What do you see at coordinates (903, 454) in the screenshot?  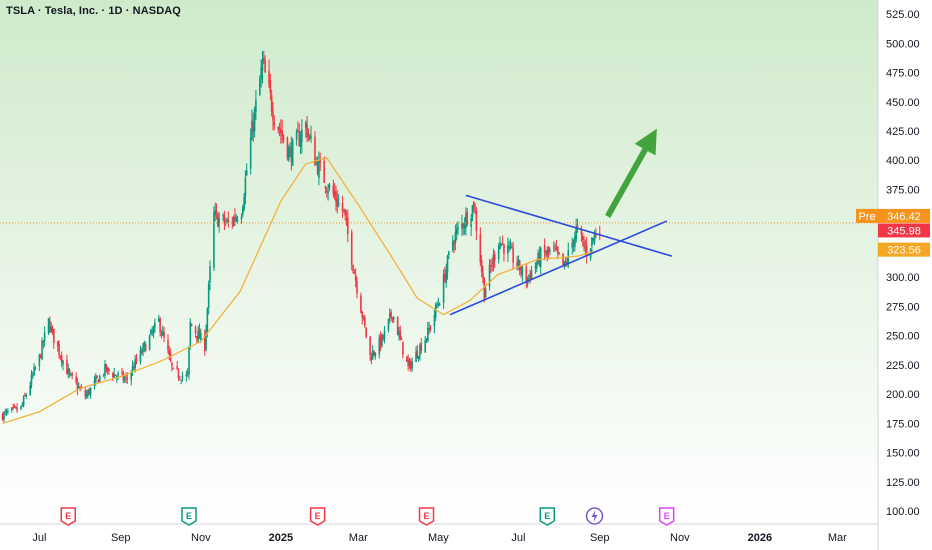 I see `y-tick-label: 150.00` at bounding box center [903, 454].